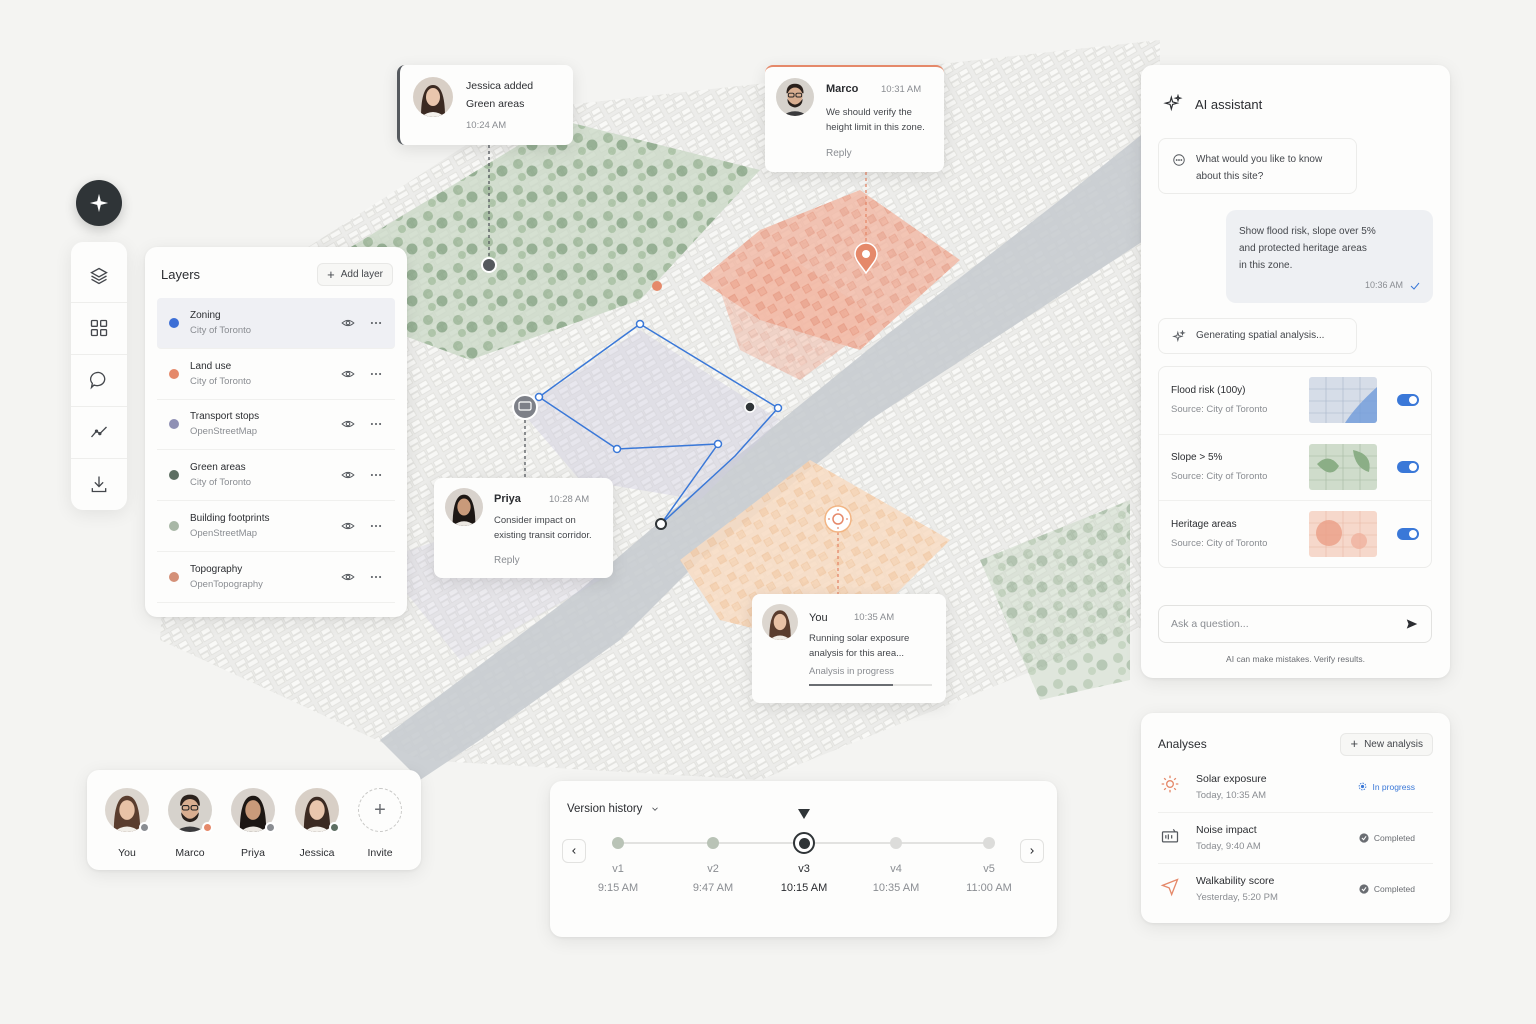 This screenshot has height=1024, width=1536. Describe the element at coordinates (1364, 889) in the screenshot. I see `check-circle-icon` at that location.